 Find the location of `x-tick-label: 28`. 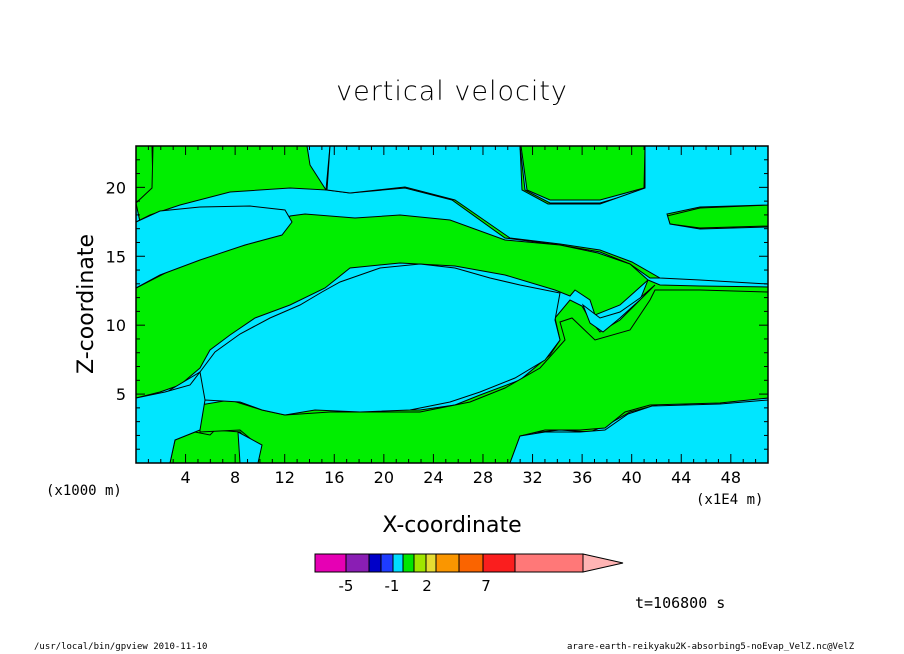

x-tick-label: 28 is located at coordinates (483, 477).